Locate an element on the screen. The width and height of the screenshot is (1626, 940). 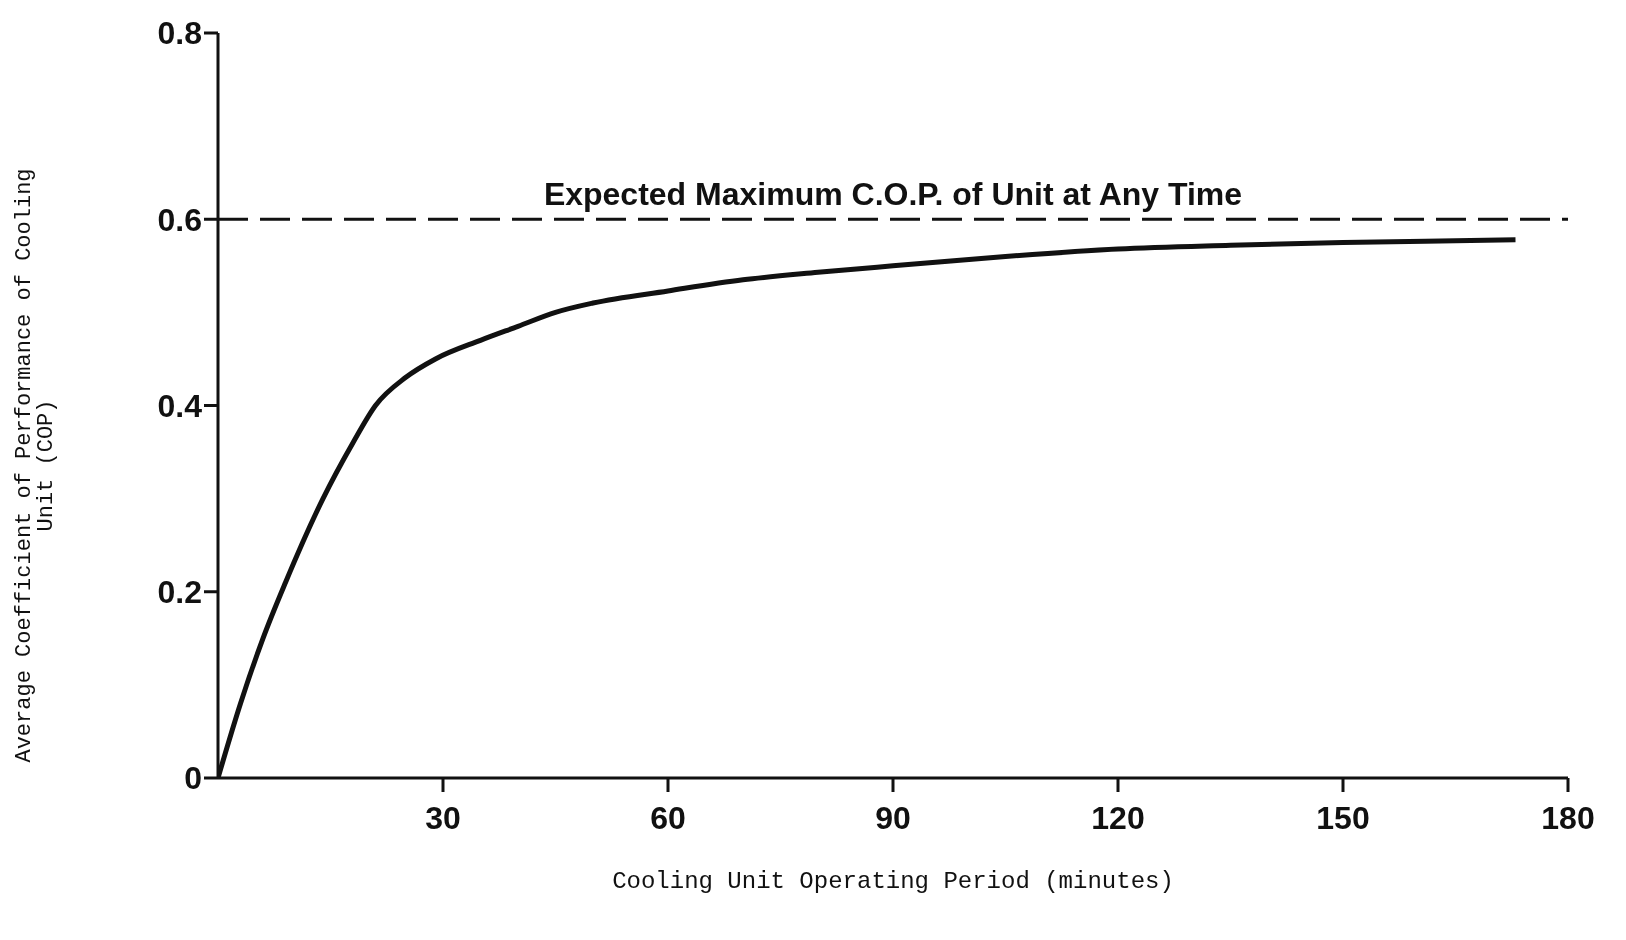
x-tick-label: 30 is located at coordinates (443, 817).